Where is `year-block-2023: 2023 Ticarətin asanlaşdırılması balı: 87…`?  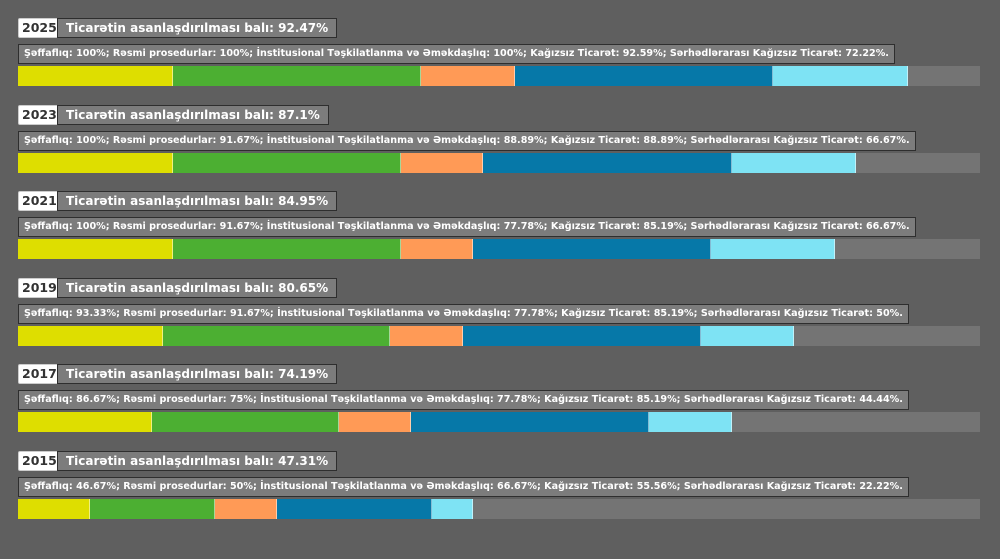
year-block-2023: 2023 Ticarətin asanlaşdırılması balı: 87… is located at coordinates (499, 139).